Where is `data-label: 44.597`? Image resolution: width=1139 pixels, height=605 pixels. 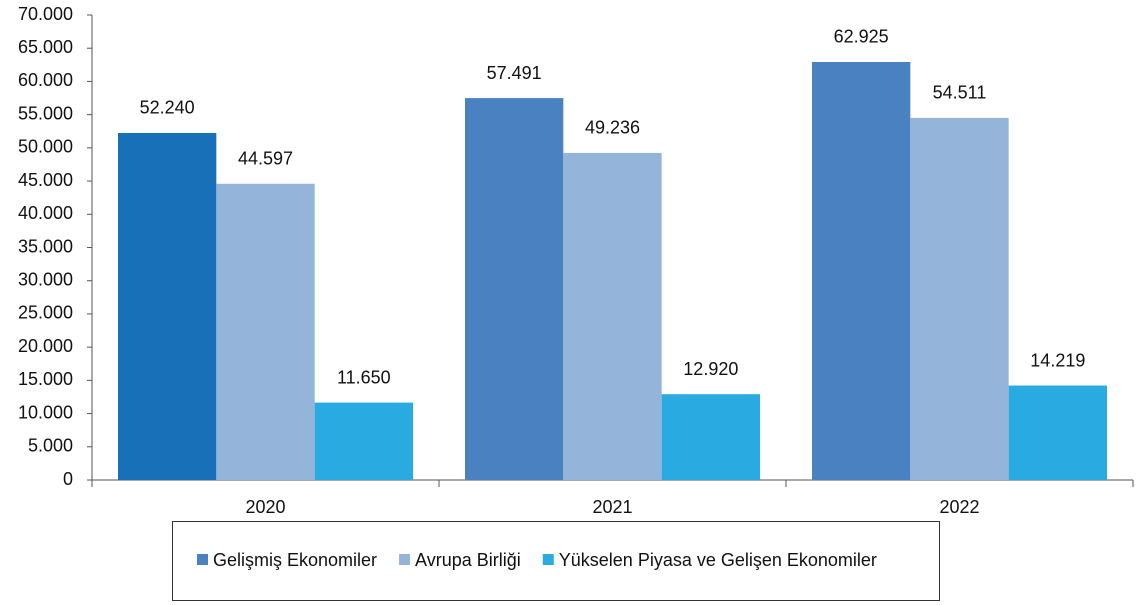 data-label: 44.597 is located at coordinates (265, 158).